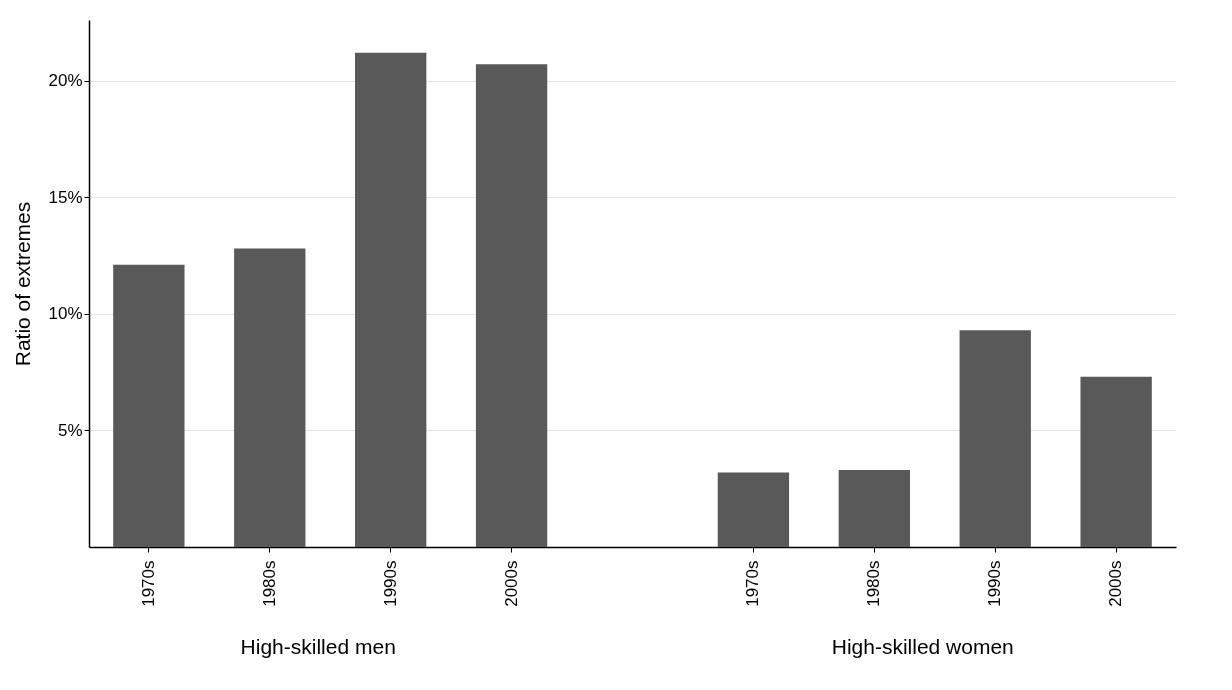  I want to click on text: High-skilled women, so click(922, 647).